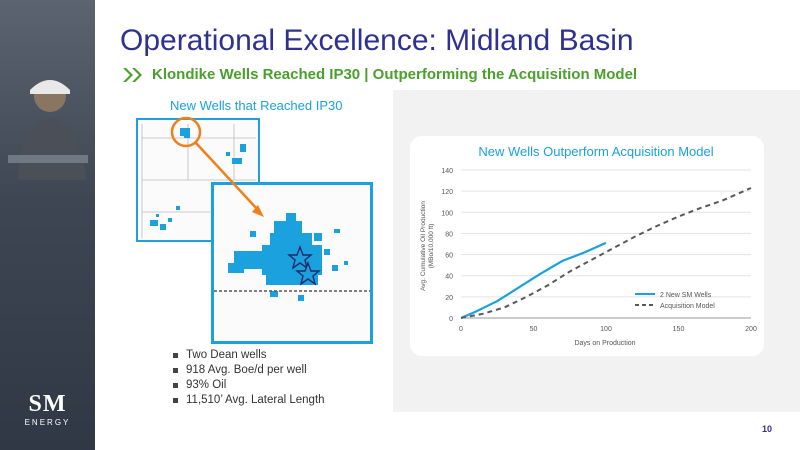  I want to click on side-photo-panel: SM ENERGY, so click(47, 225).